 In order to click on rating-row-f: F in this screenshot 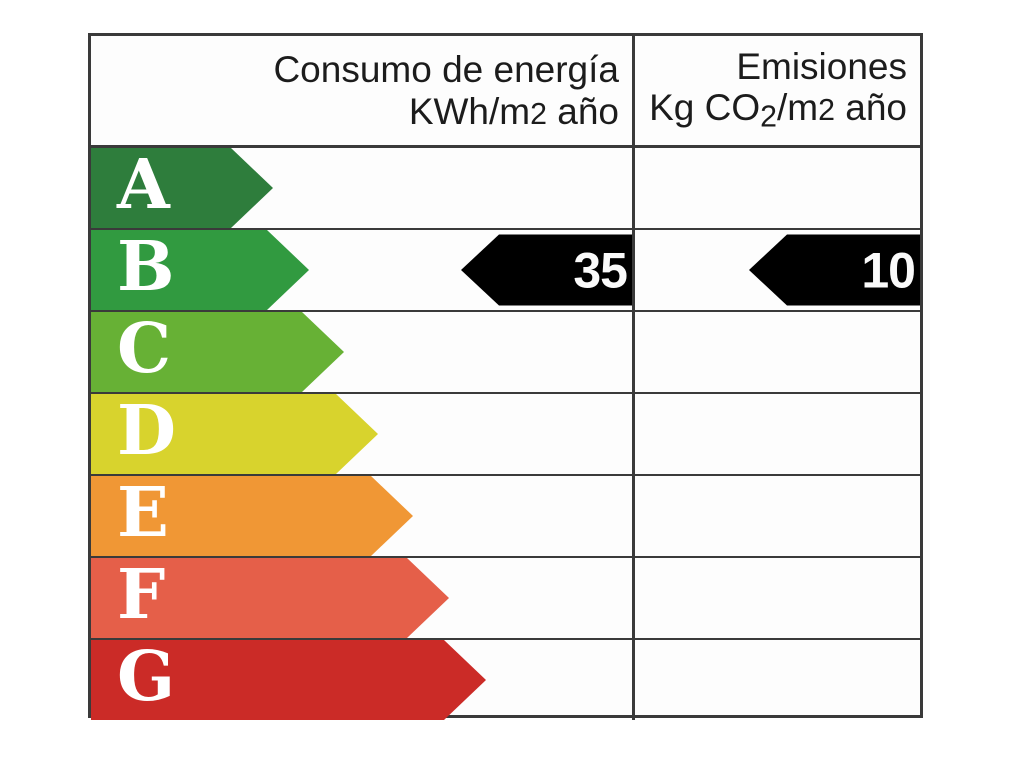, I will do `click(505, 597)`.